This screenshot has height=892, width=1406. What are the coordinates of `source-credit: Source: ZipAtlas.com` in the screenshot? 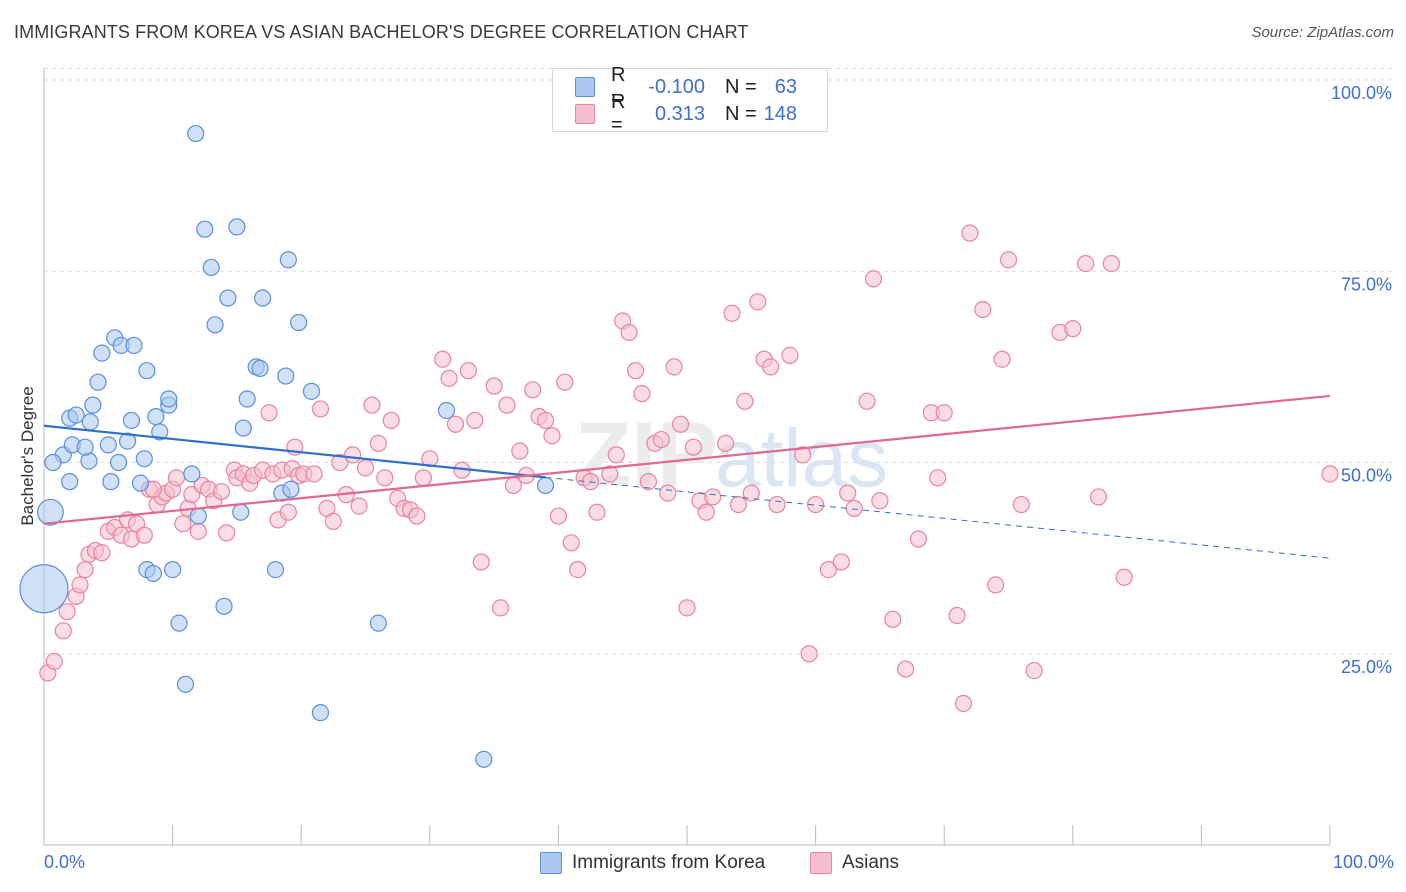 It's located at (1322, 32).